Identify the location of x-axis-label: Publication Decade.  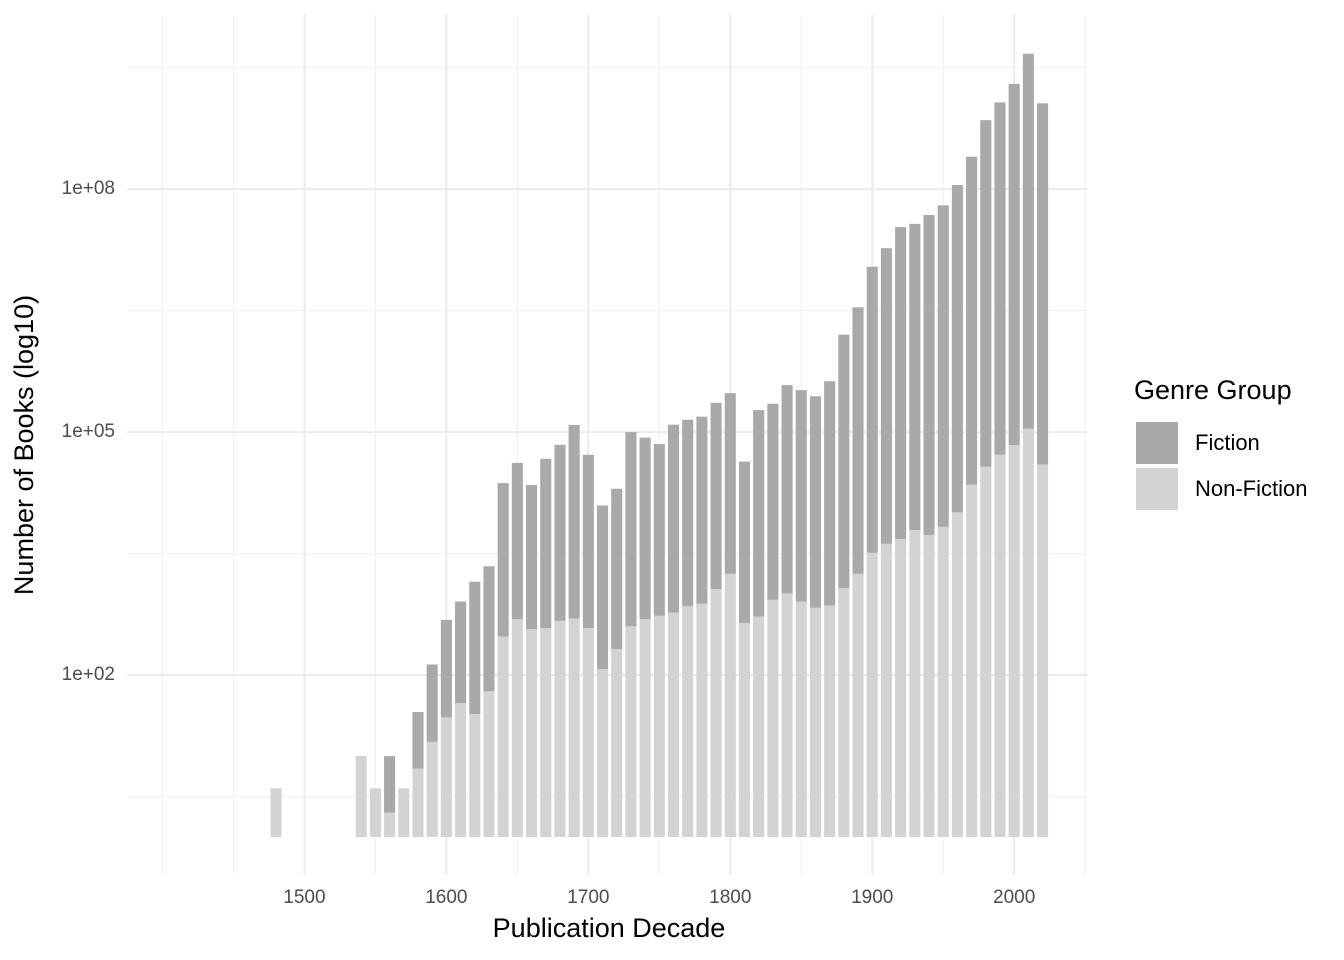
(609, 928).